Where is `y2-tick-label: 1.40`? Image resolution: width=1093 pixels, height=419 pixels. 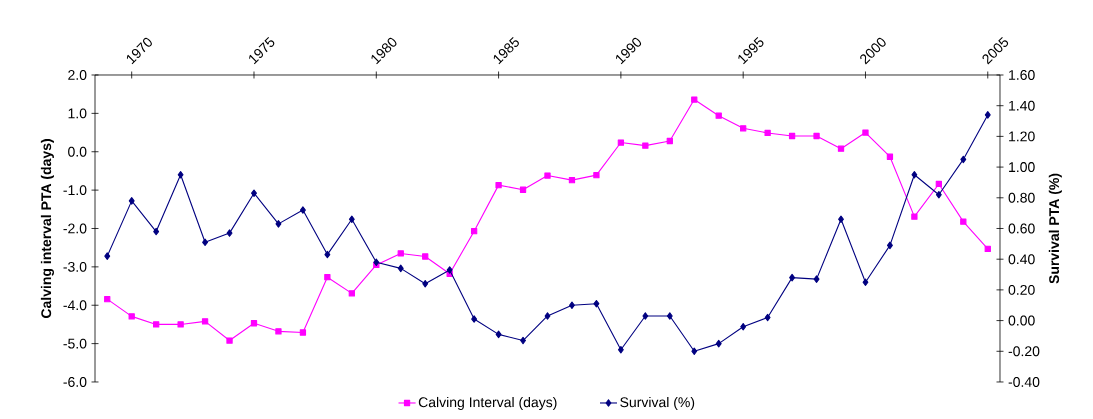 y2-tick-label: 1.40 is located at coordinates (1022, 105).